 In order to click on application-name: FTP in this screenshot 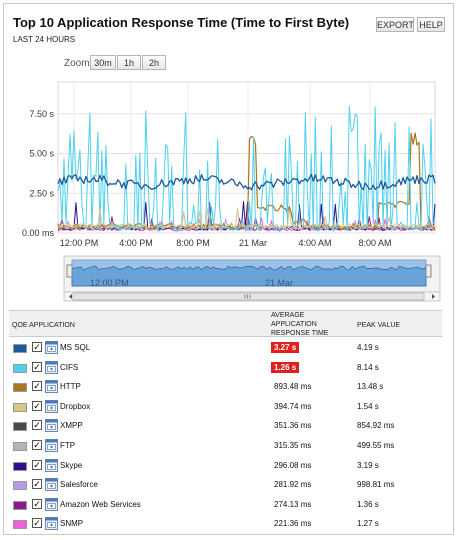, I will do `click(68, 445)`.